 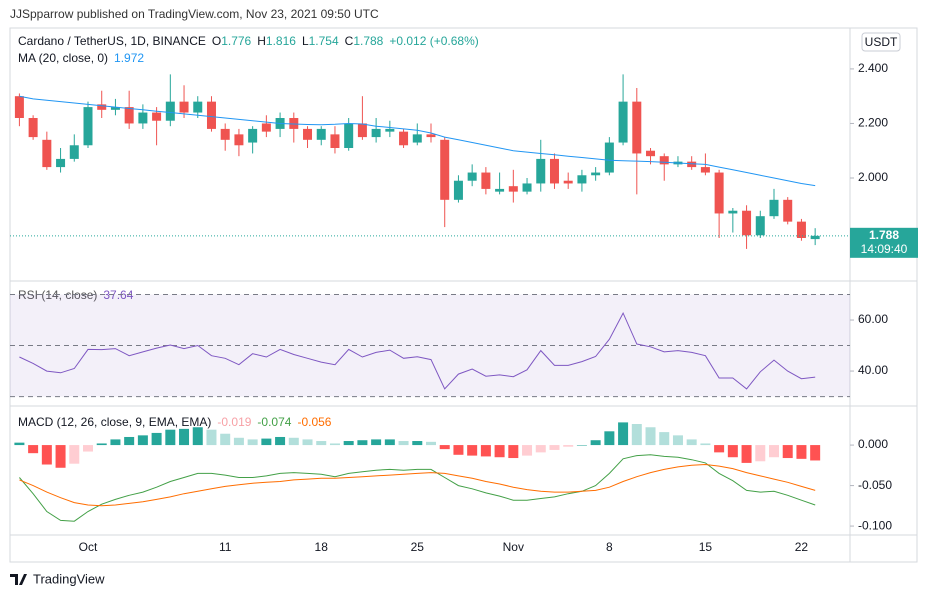 I want to click on price-label: 1.788, so click(x=884, y=235).